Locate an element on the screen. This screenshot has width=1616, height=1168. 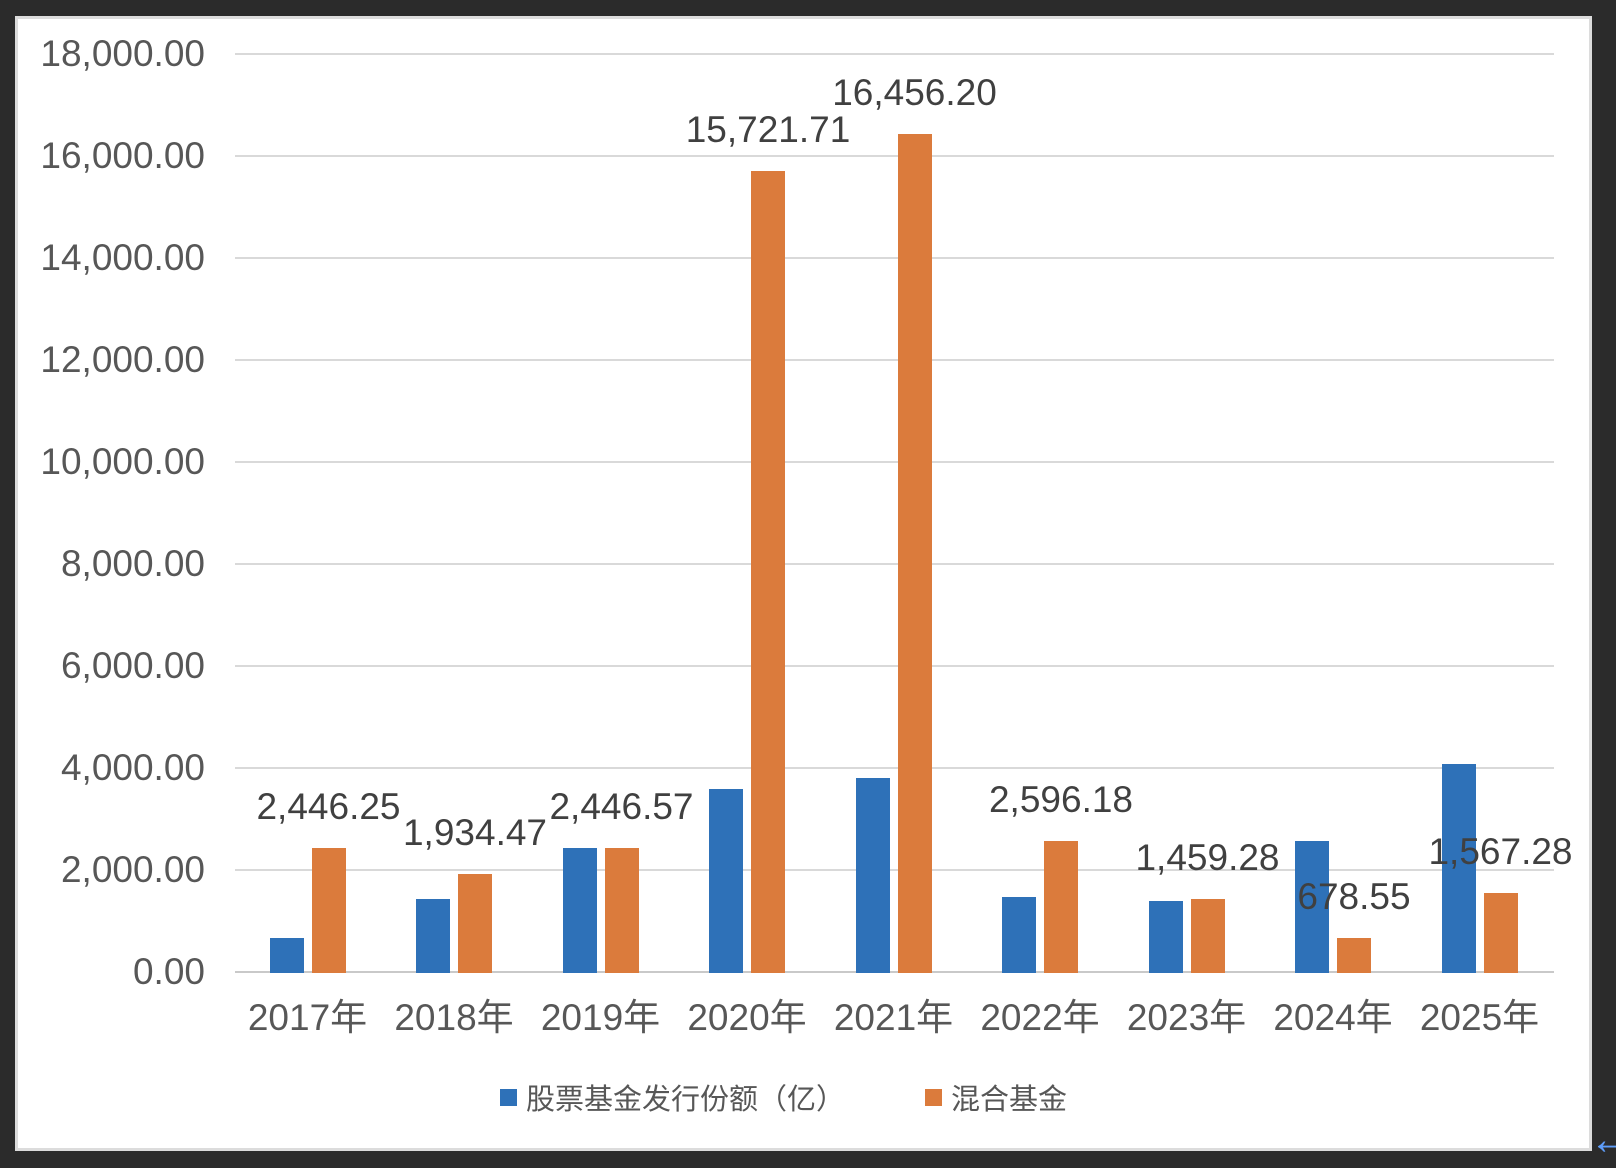
data-label-hybrid-2022年: 2,596.18 is located at coordinates (1061, 799).